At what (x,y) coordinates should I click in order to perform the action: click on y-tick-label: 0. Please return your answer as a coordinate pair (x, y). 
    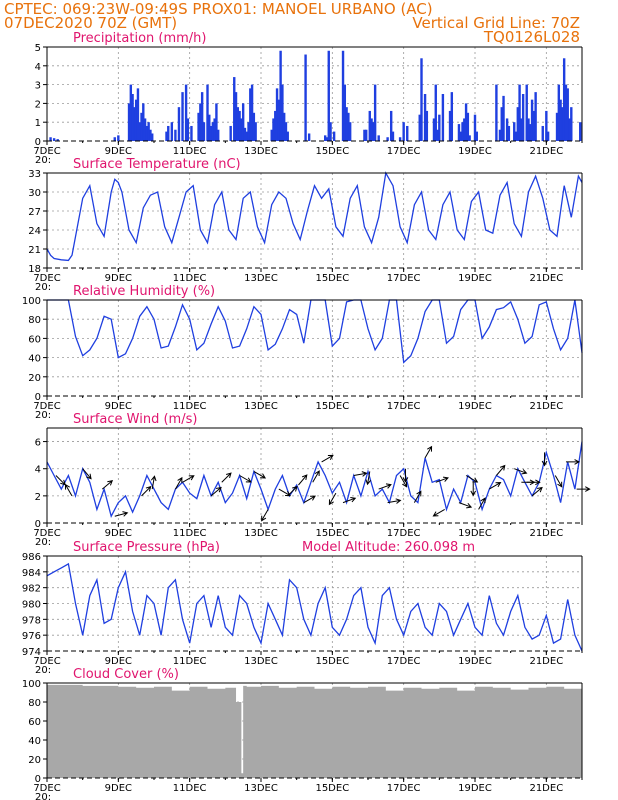
    Looking at the image, I should click on (38, 397).